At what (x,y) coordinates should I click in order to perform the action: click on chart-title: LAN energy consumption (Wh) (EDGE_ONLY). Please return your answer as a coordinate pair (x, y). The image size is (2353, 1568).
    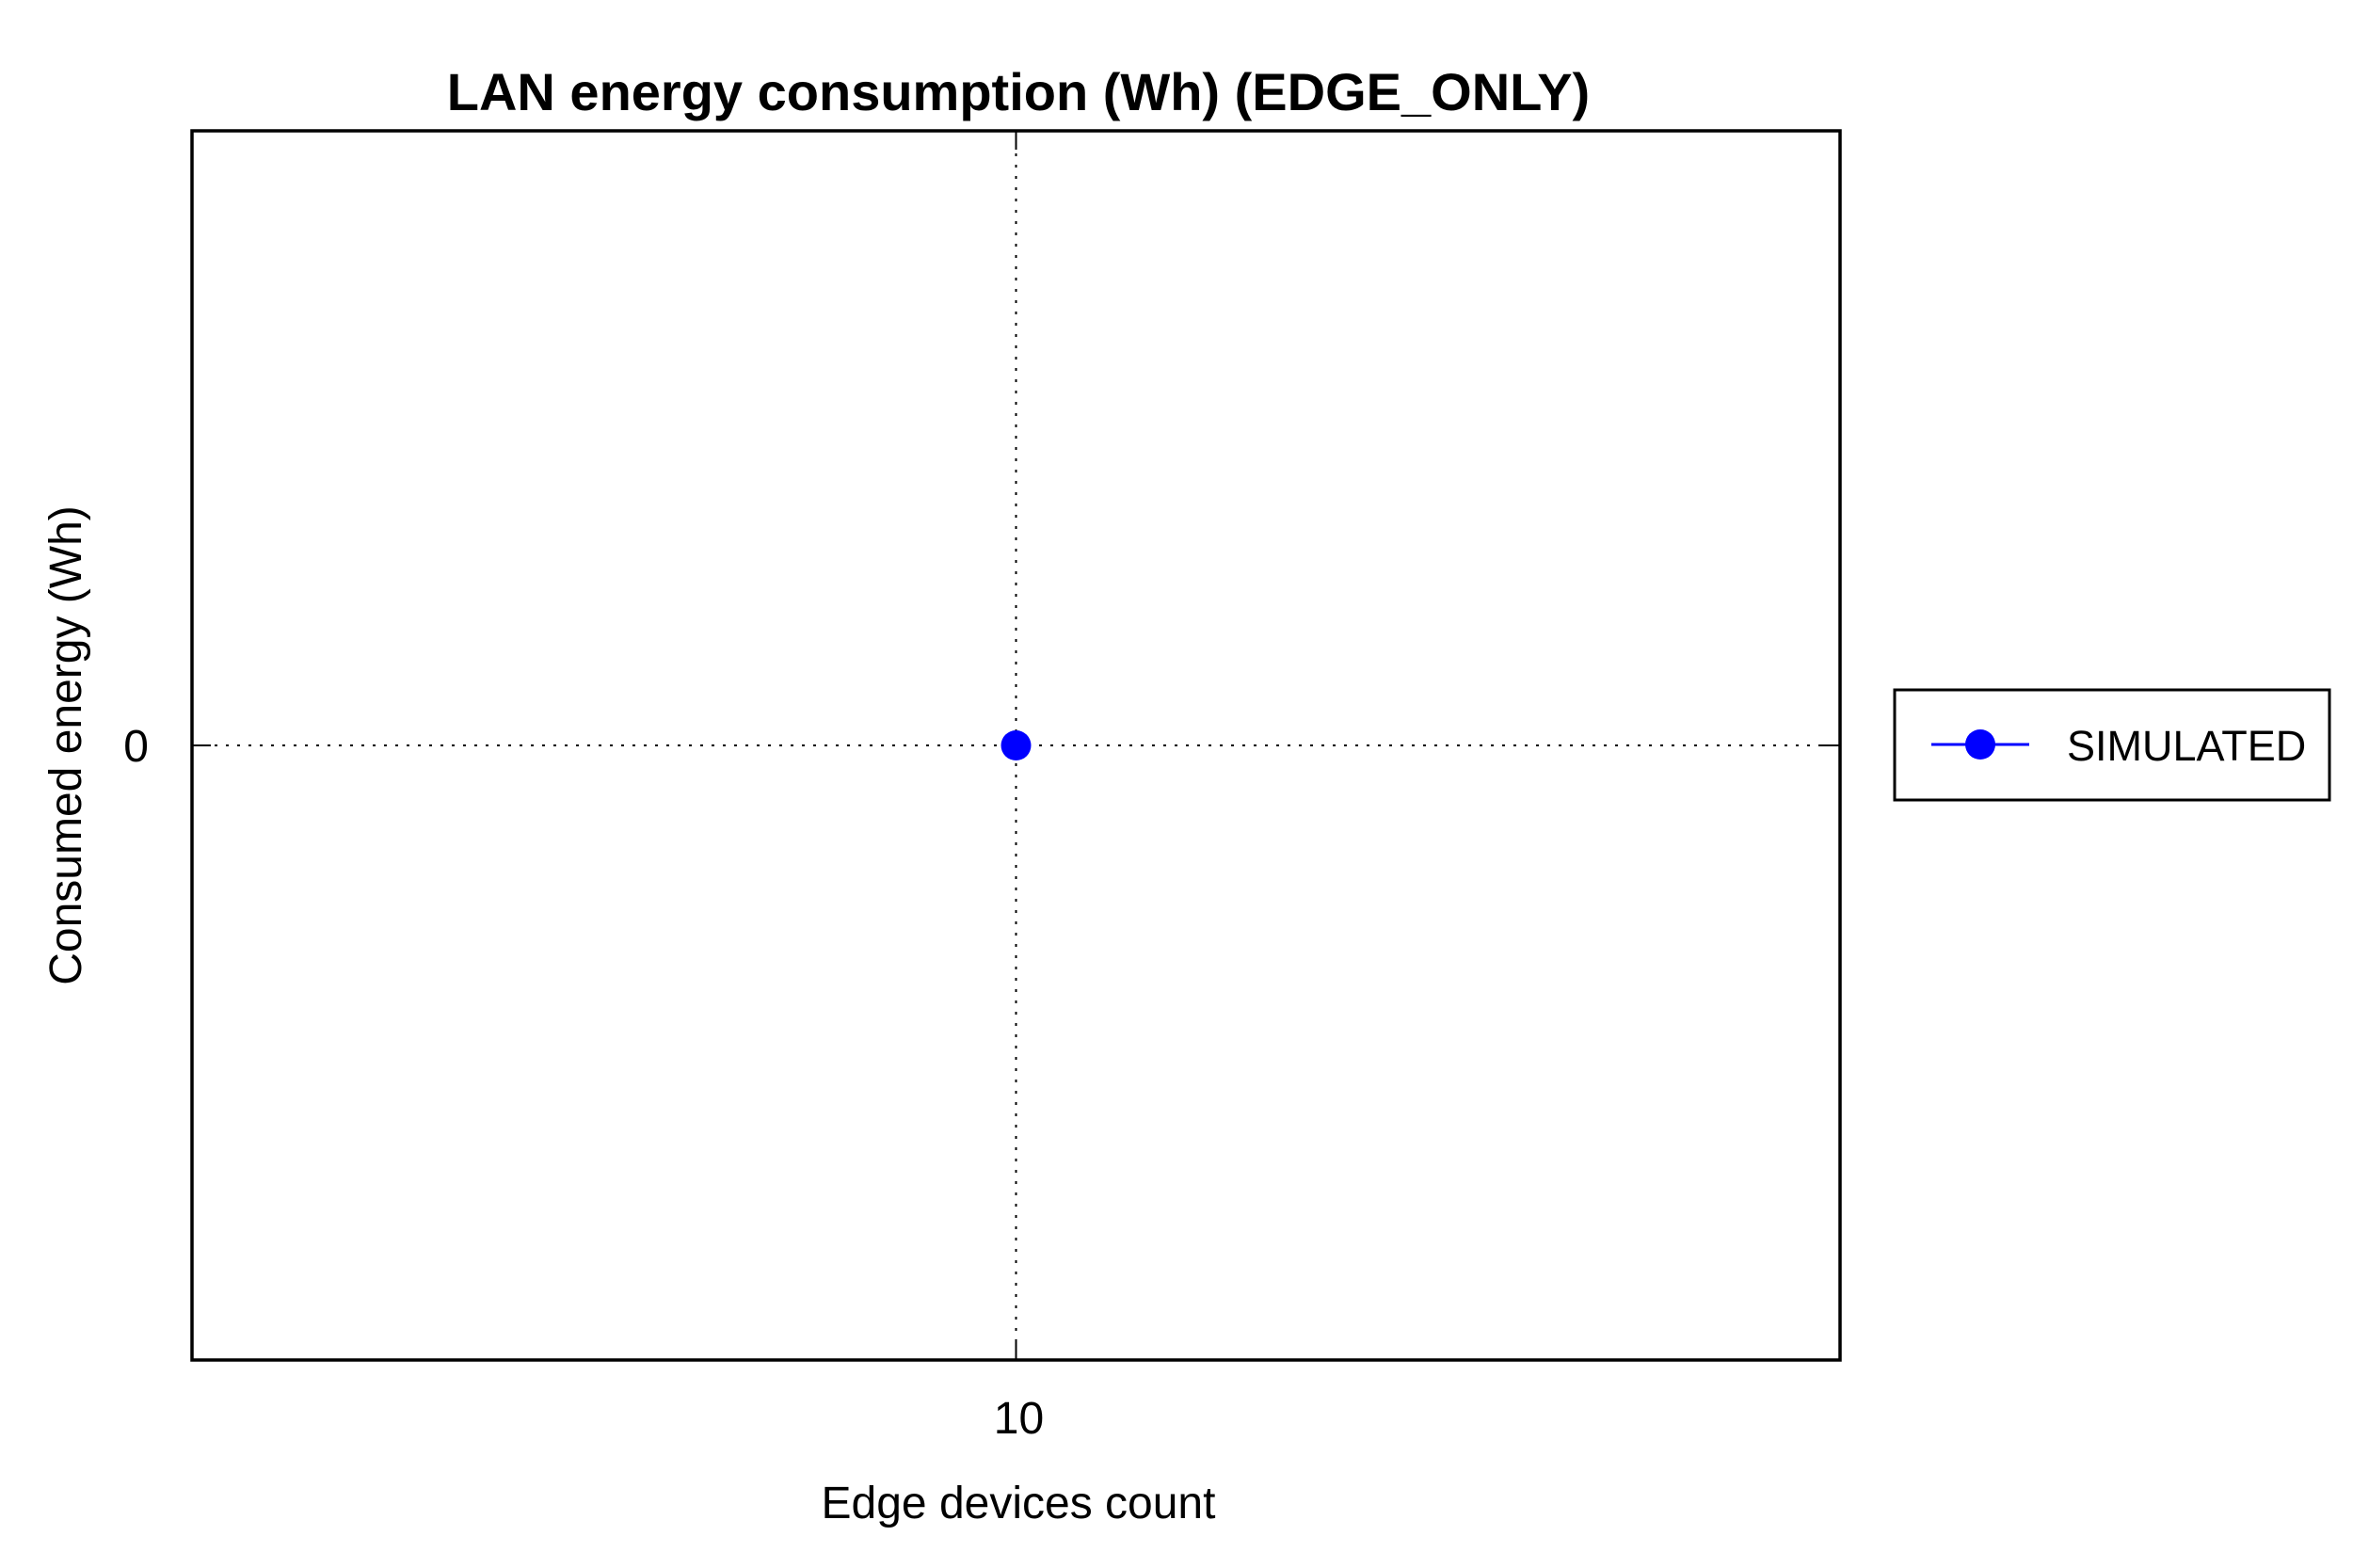
    Looking at the image, I should click on (1019, 91).